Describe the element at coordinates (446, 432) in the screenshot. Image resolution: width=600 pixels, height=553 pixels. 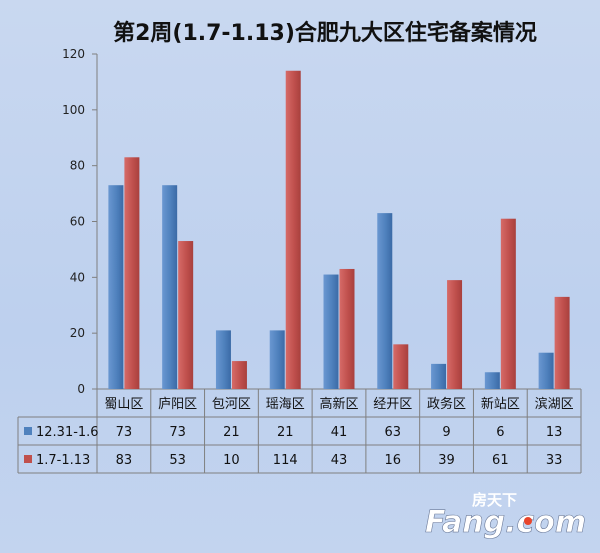
I see `table-cell: 9` at that location.